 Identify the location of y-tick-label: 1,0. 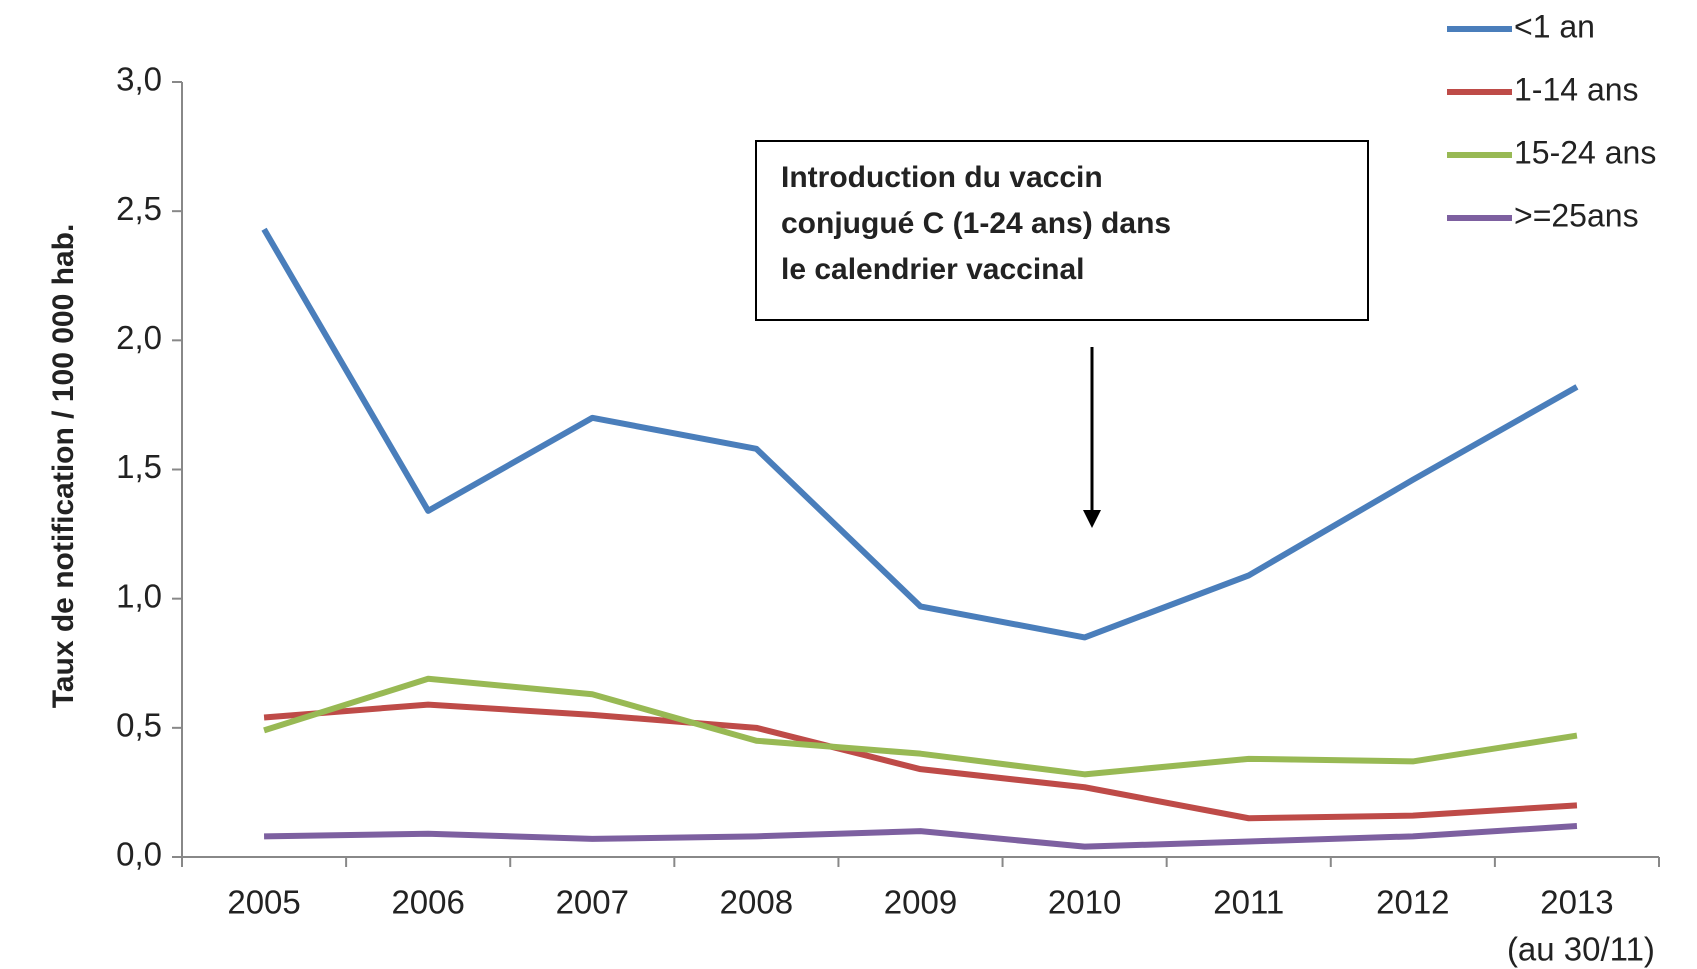
(139, 595).